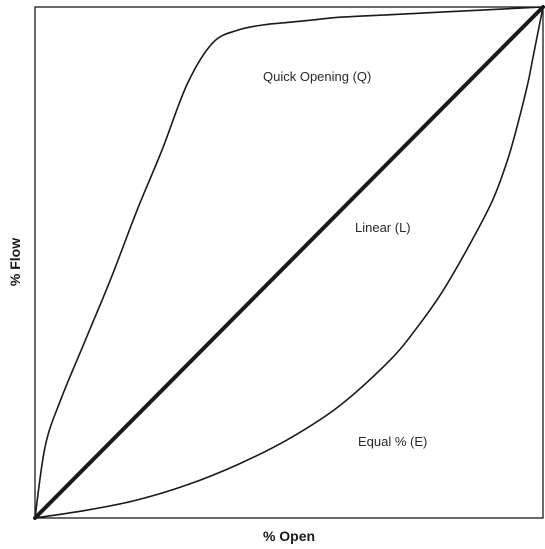  I want to click on series-label-equal-percent: Equal % (E), so click(392, 441).